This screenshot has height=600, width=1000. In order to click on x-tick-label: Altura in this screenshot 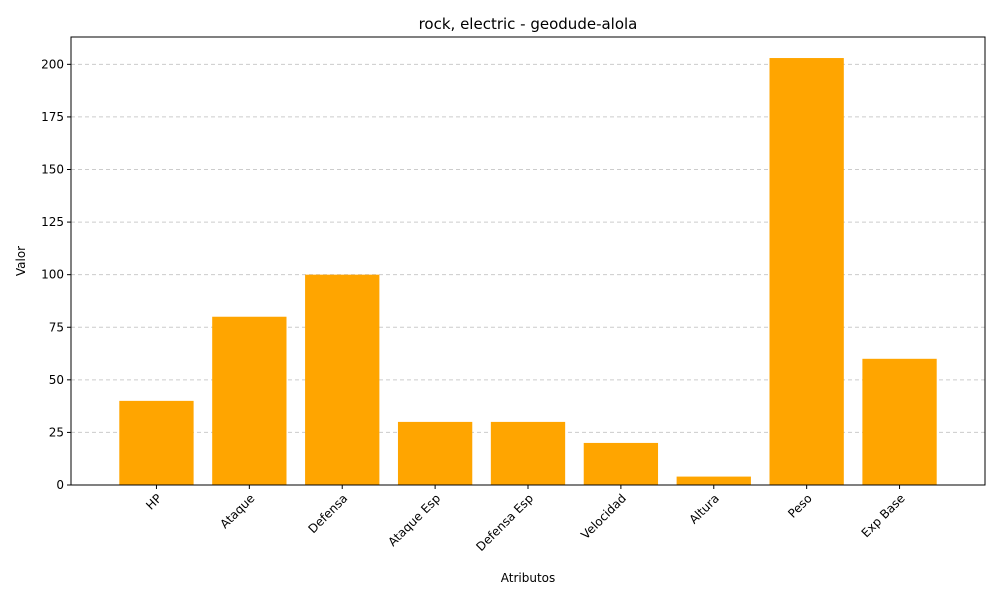, I will do `click(703, 508)`.